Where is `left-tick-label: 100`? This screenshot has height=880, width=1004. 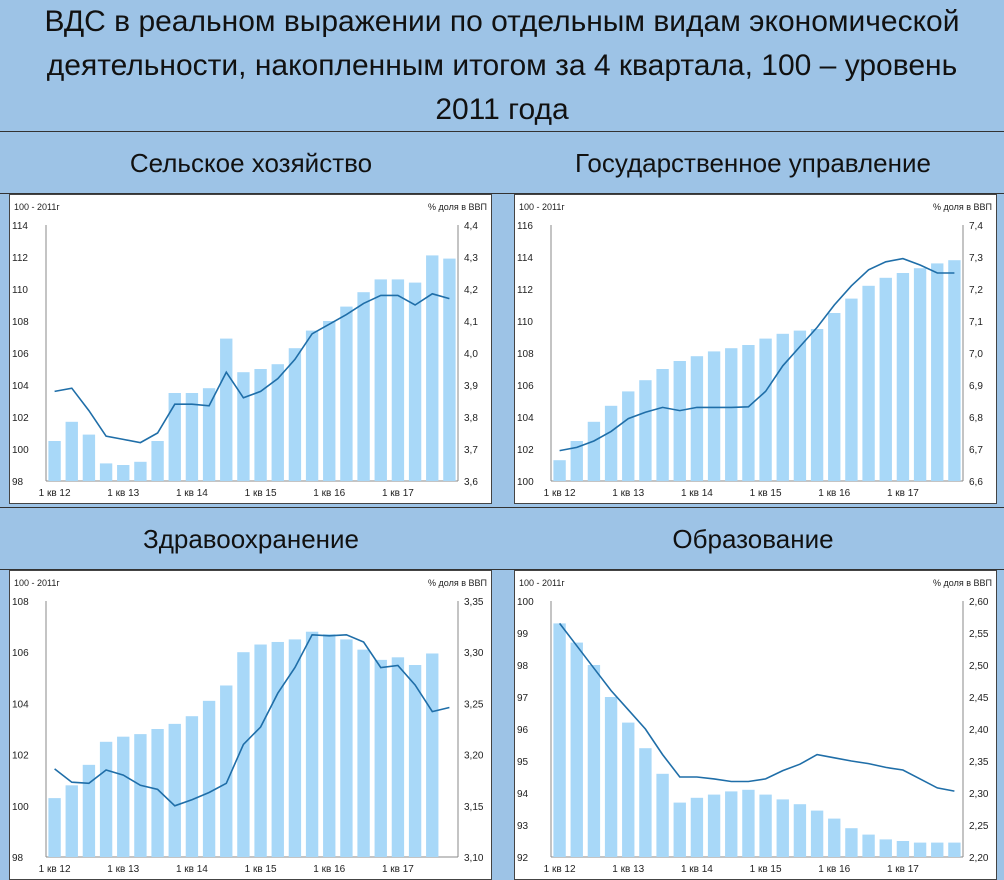
left-tick-label: 100 is located at coordinates (525, 482).